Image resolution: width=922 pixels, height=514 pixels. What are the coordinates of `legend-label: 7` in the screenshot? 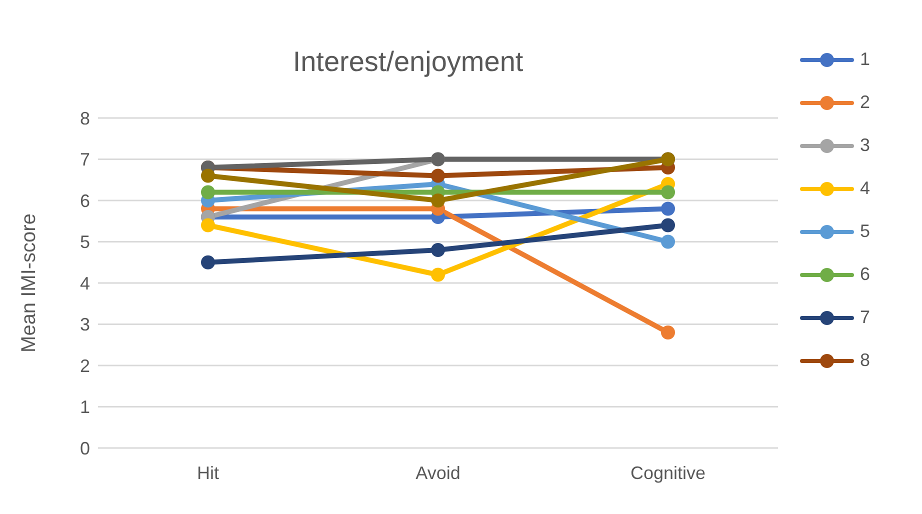 It's located at (865, 317).